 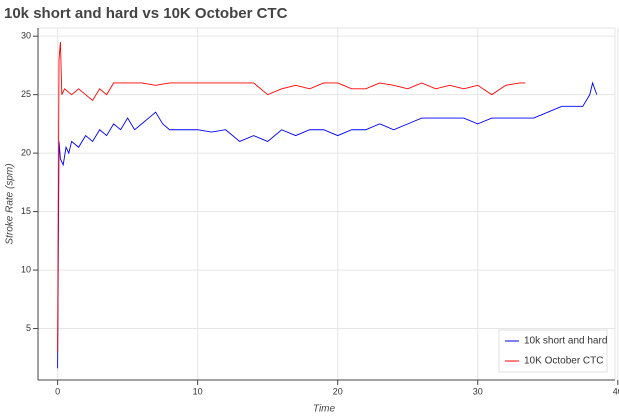 What do you see at coordinates (324, 409) in the screenshot?
I see `x-axis-label: Time` at bounding box center [324, 409].